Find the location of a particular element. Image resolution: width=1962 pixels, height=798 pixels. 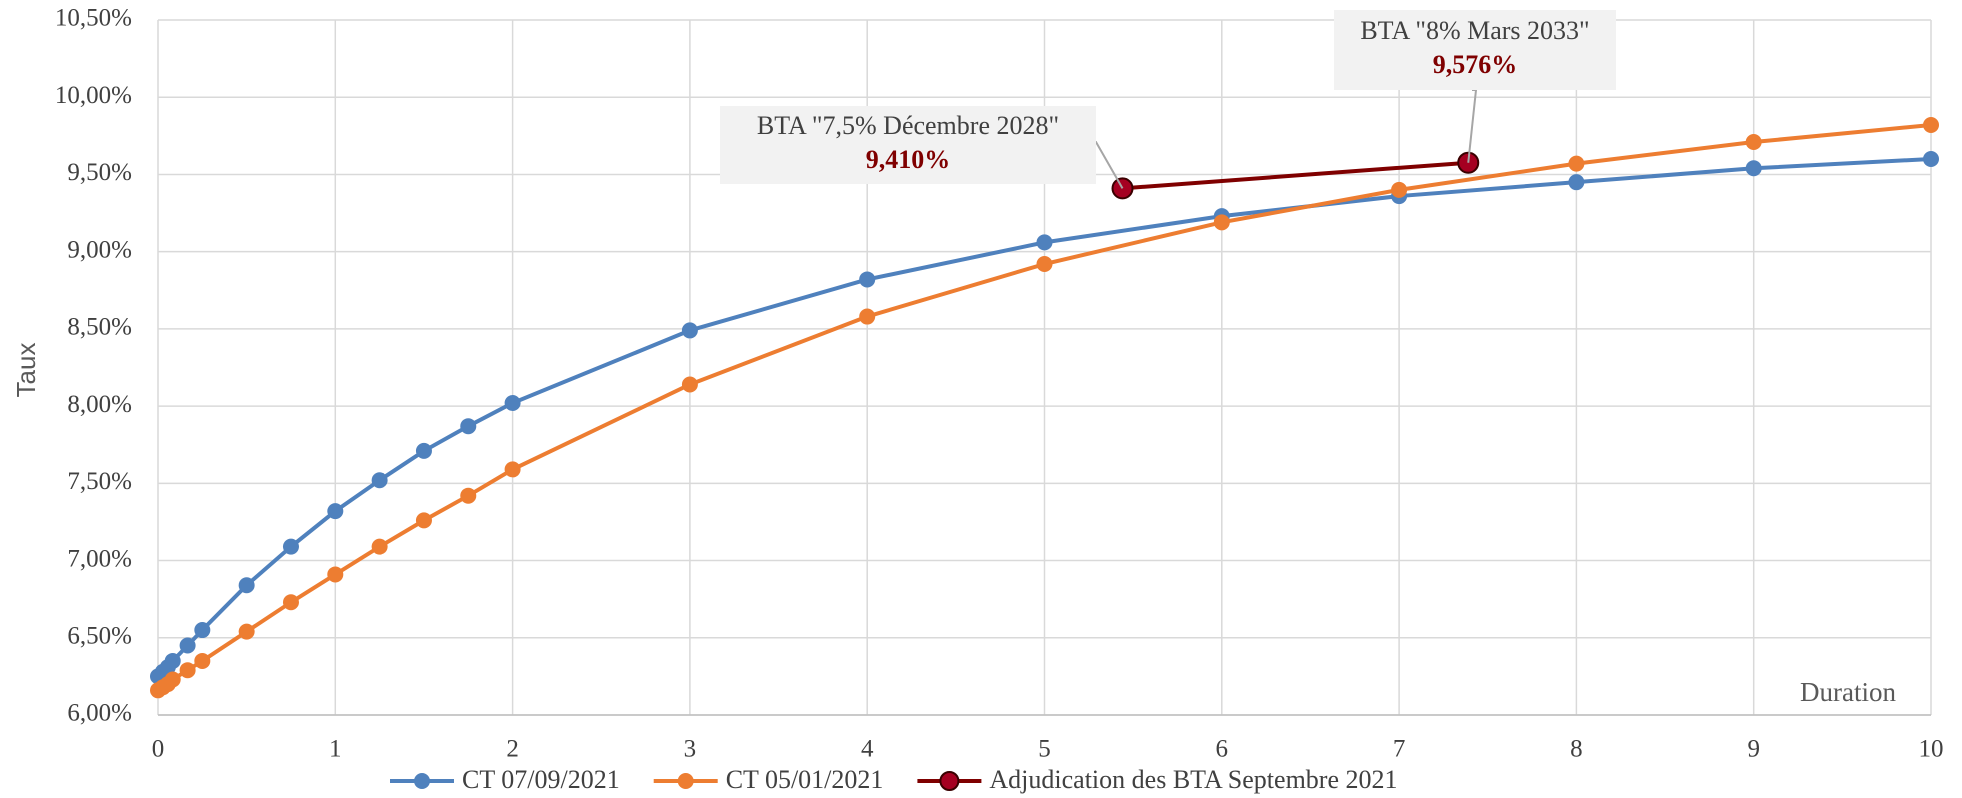

x-tick-label: 8 is located at coordinates (1576, 749).